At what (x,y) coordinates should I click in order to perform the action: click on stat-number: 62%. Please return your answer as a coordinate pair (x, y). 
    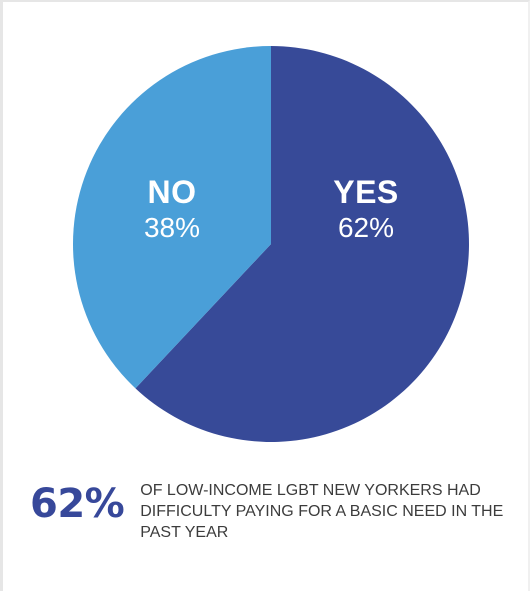
    Looking at the image, I should click on (77, 504).